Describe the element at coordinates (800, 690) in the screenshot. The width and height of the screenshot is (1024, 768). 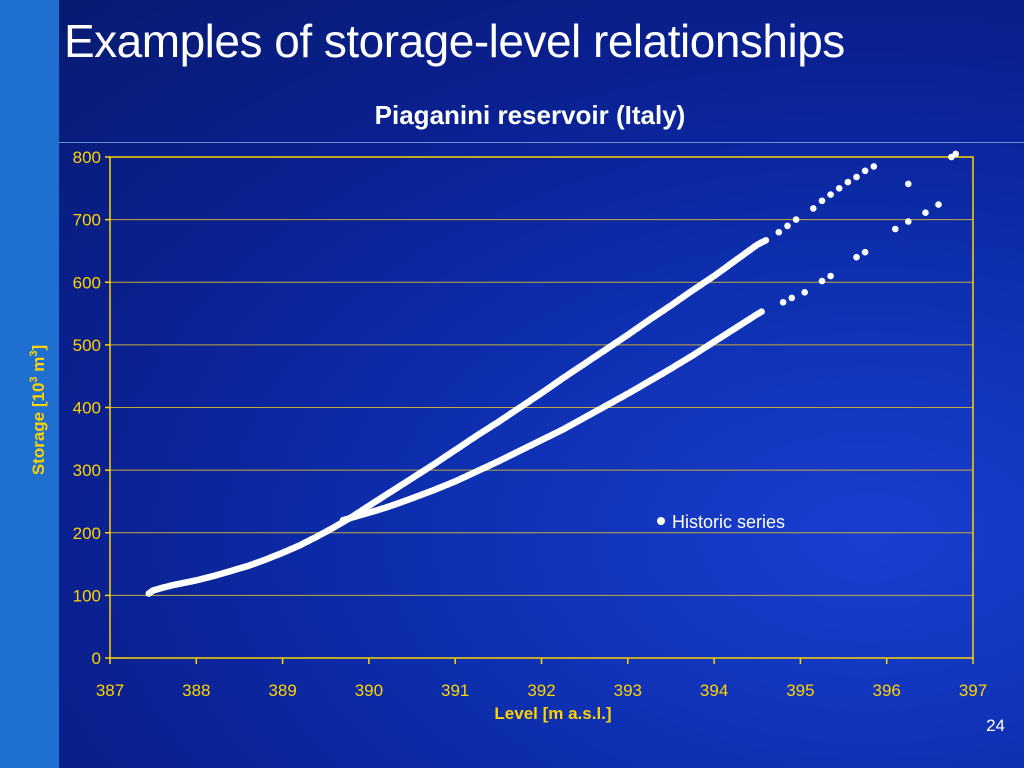
I see `x-tick-label: 395` at that location.